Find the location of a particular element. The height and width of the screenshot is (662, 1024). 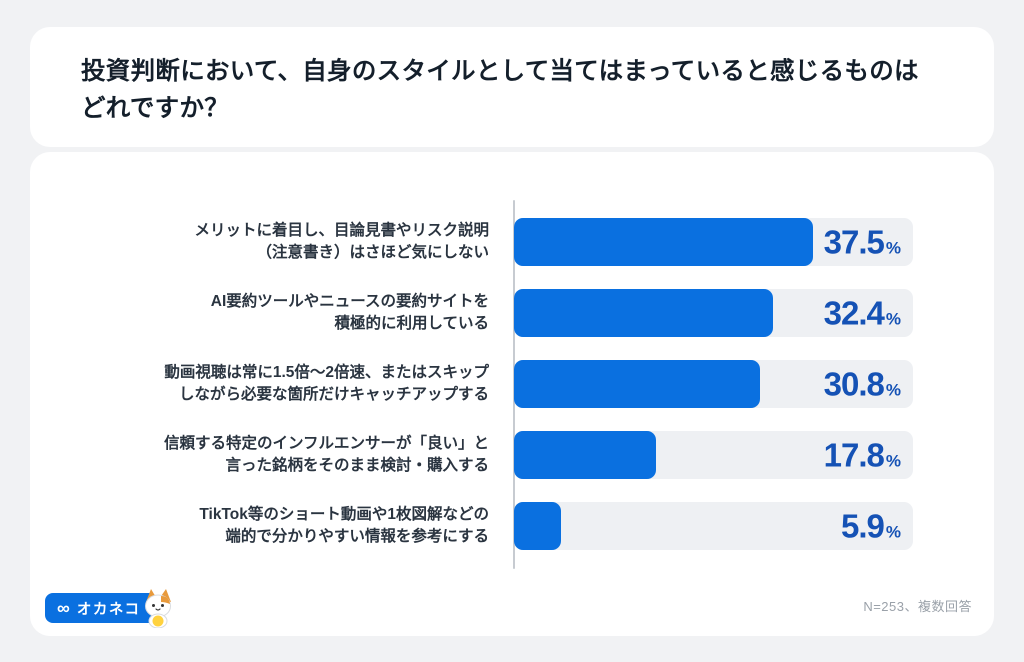

infinity-logo-icon: ∞ is located at coordinates (63, 608).